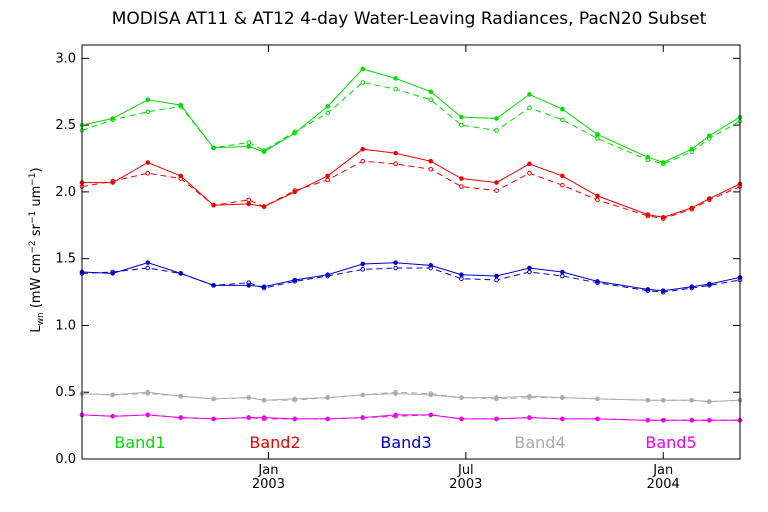 This screenshot has width=768, height=512. What do you see at coordinates (465, 484) in the screenshot?
I see `x-tick-year-label: 2003` at bounding box center [465, 484].